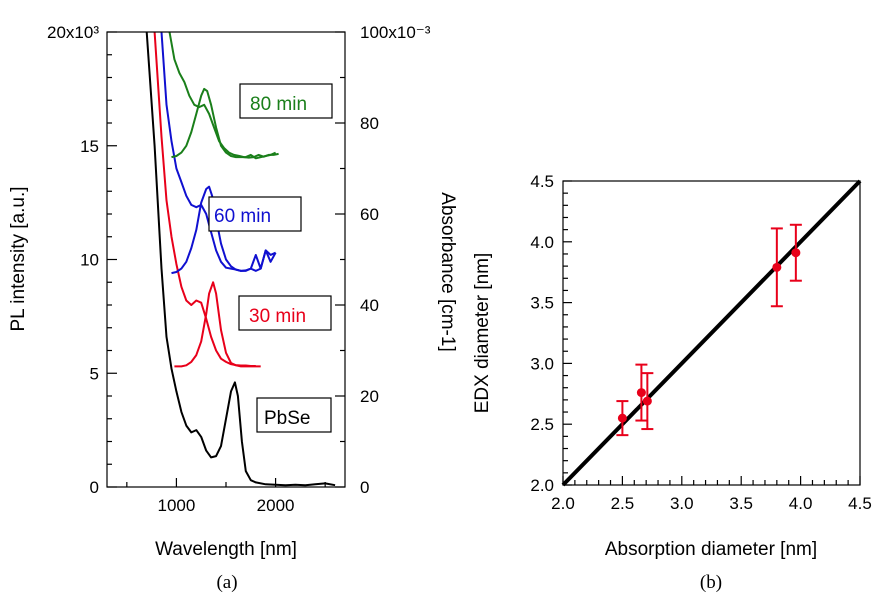 The height and width of the screenshot is (597, 883). Describe the element at coordinates (711, 549) in the screenshot. I see `panel-b-xlabel: Absorption diameter [nm]` at that location.